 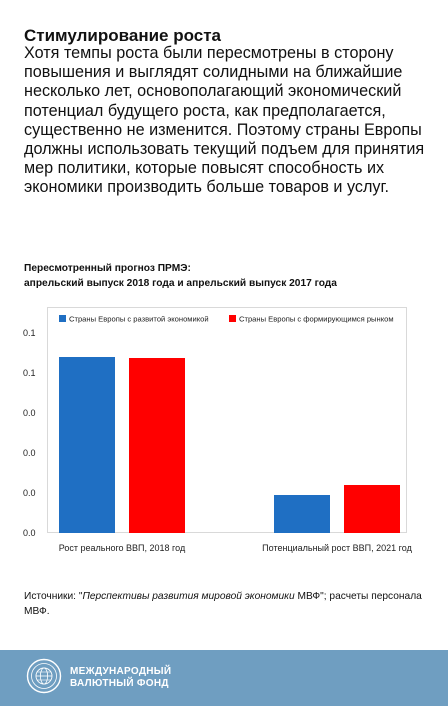 I want to click on chart-title-line-1: Пересмотренный прогноз ПРМЭ:, so click(x=107, y=268).